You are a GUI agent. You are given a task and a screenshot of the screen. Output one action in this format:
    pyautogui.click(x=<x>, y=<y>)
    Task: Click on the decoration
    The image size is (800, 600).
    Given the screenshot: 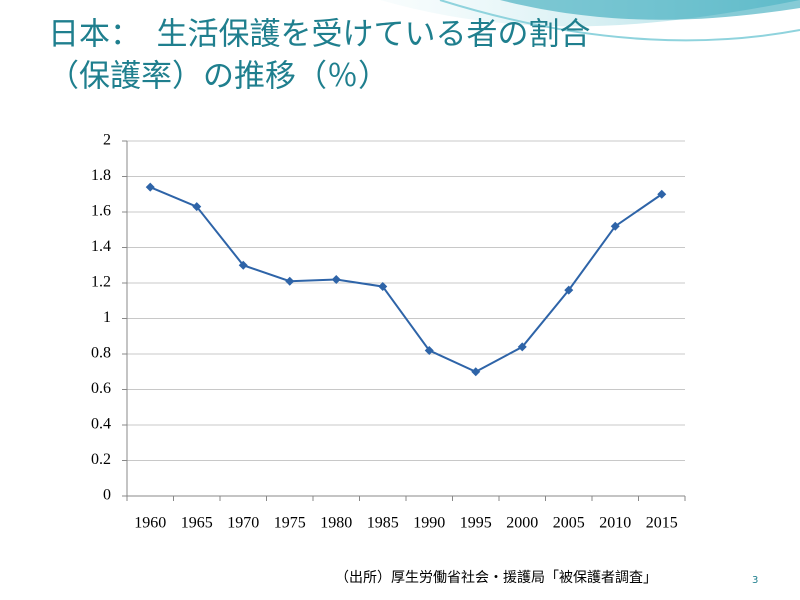 What is the action you would take?
    pyautogui.click(x=590, y=21)
    